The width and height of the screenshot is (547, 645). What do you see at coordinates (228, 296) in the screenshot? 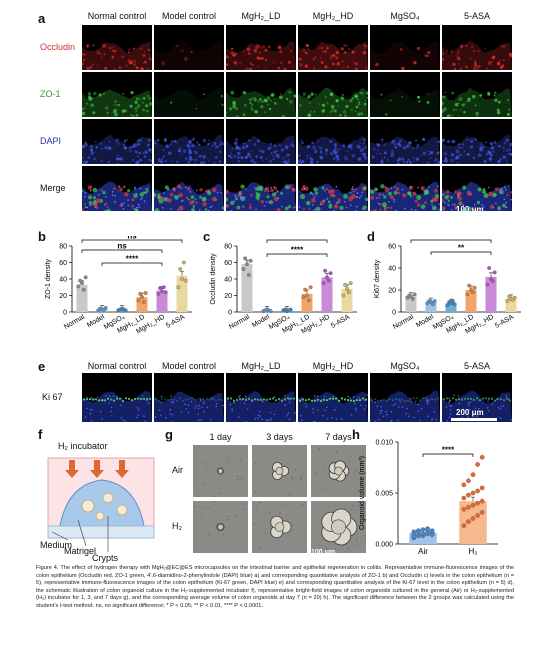
I see `y-tick-label: 20` at bounding box center [228, 296].